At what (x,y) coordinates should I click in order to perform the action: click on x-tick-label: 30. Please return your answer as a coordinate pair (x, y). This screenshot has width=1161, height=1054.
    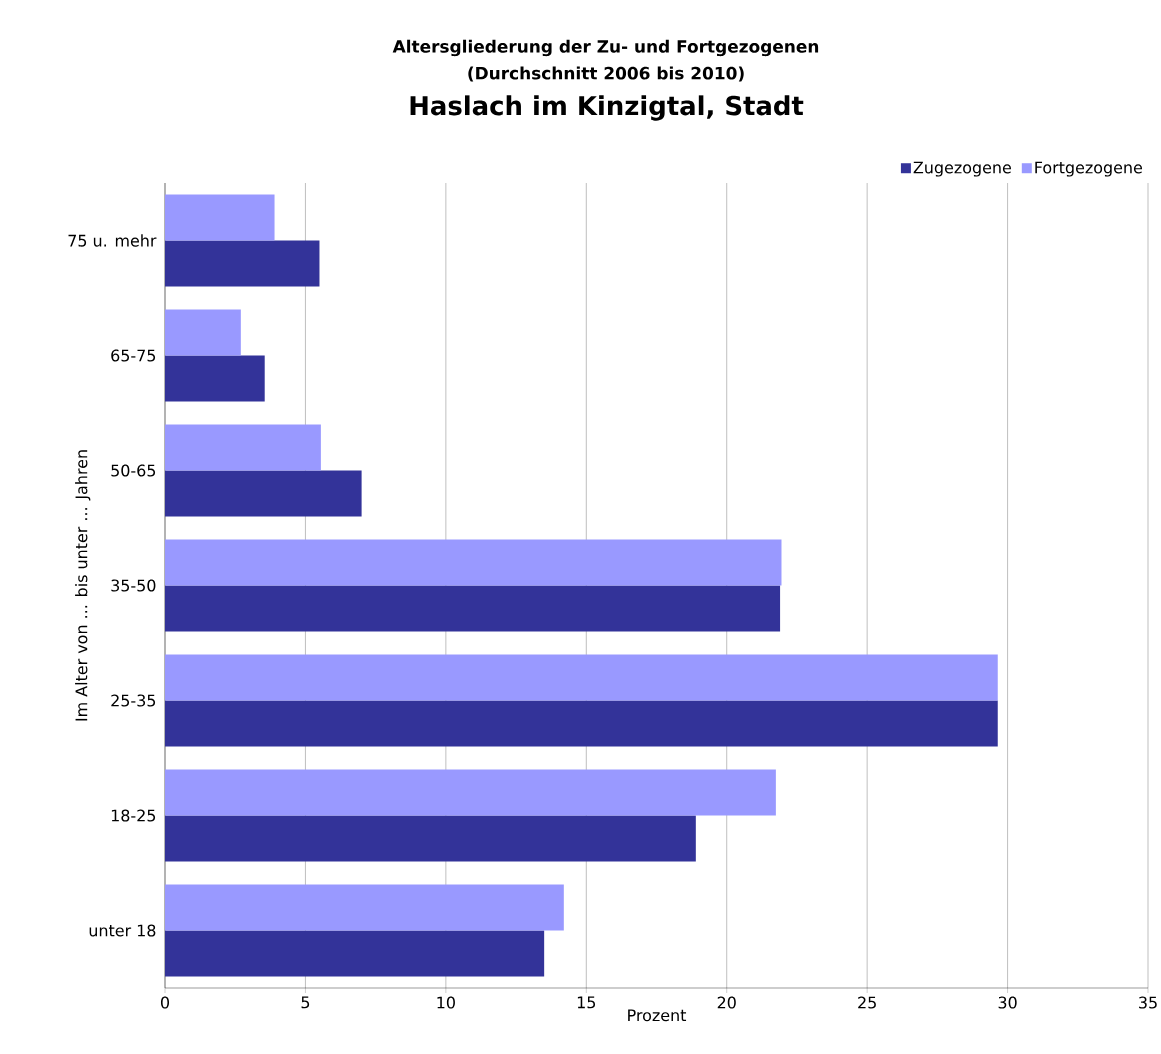
    Looking at the image, I should click on (1007, 1002).